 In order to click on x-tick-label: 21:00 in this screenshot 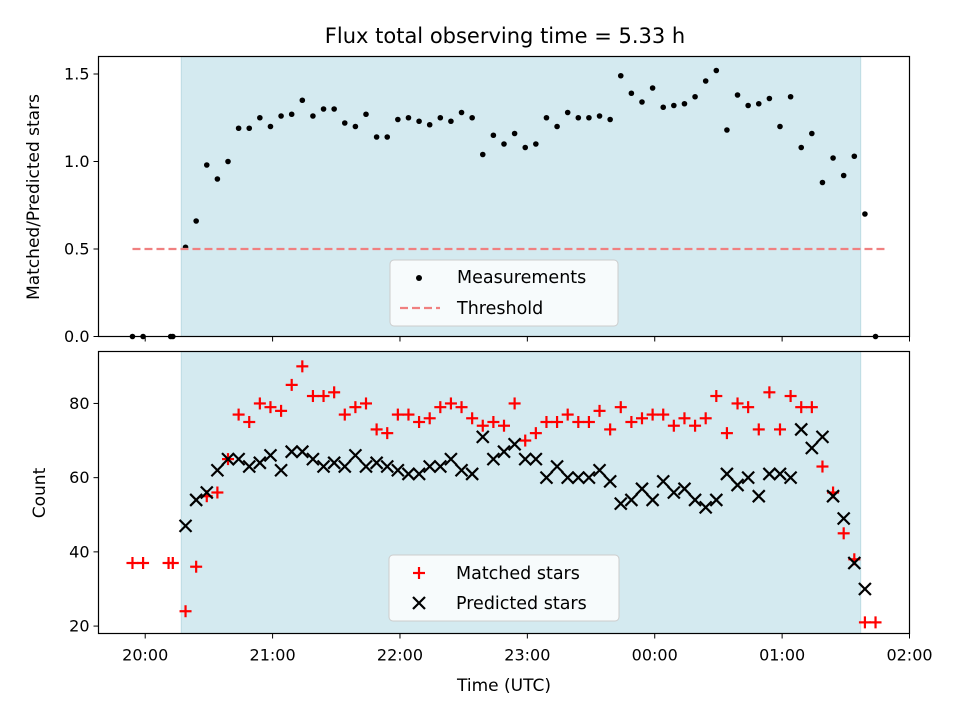, I will do `click(273, 655)`.